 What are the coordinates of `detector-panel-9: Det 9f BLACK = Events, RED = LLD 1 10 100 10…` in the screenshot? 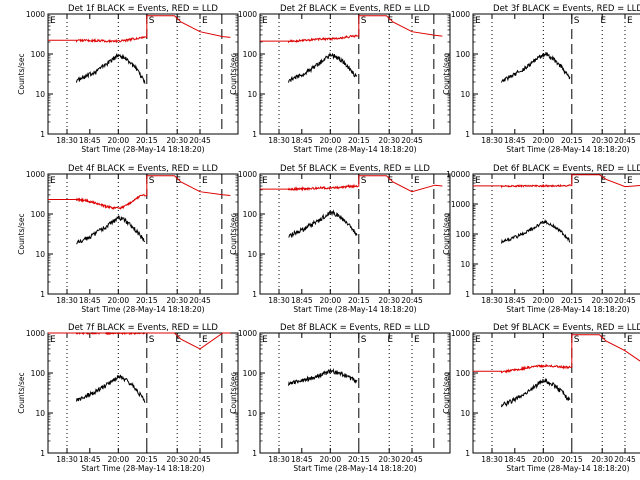 It's located at (541, 398).